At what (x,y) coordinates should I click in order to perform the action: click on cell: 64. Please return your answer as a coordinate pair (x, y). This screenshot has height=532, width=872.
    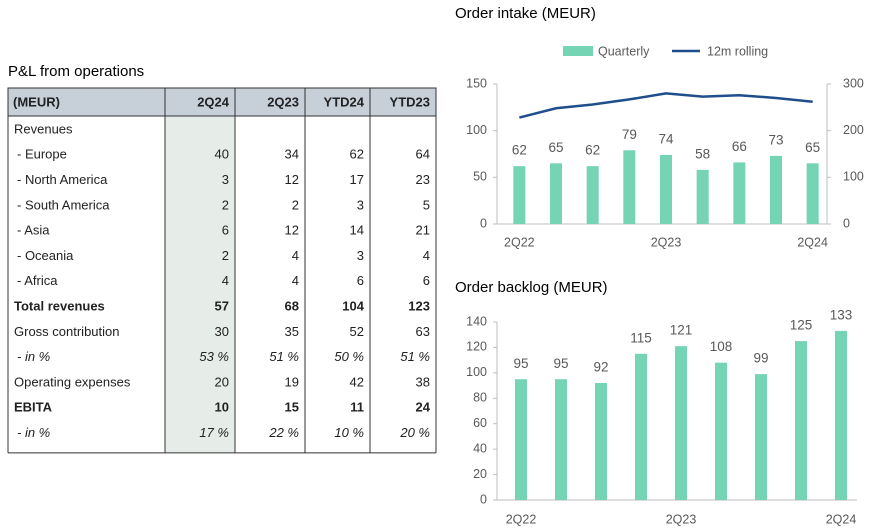
    Looking at the image, I should click on (423, 154).